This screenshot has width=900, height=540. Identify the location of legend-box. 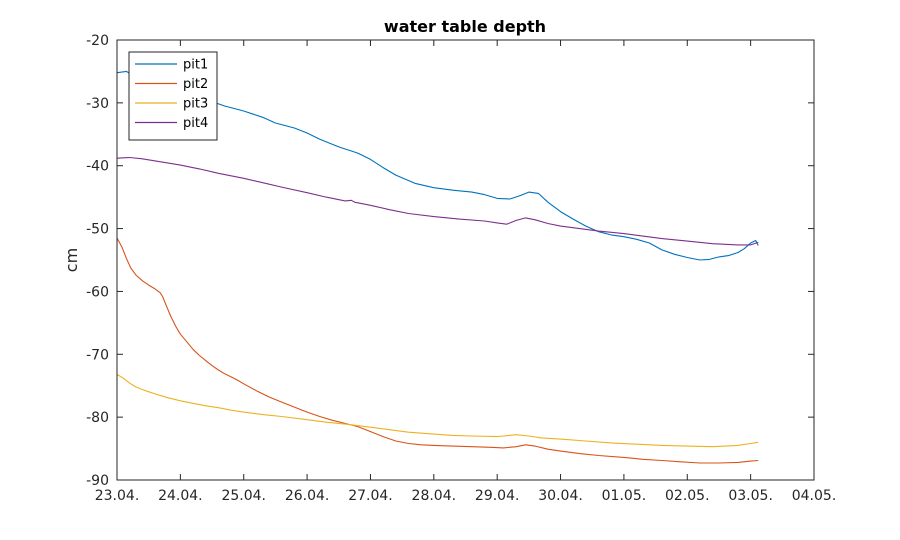
(173, 96).